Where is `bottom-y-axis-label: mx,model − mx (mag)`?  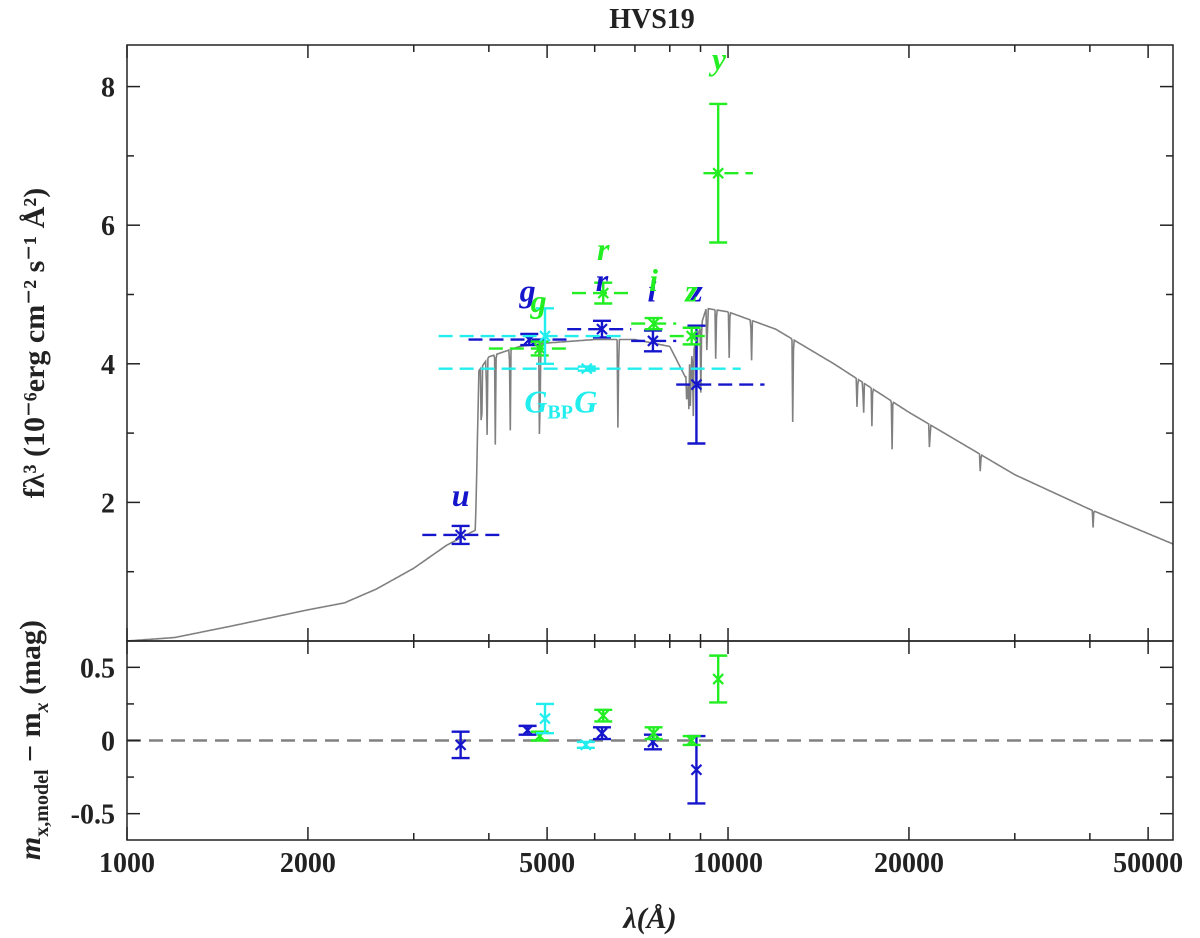
bottom-y-axis-label: mx,model − mx (mag) is located at coordinates (33, 740).